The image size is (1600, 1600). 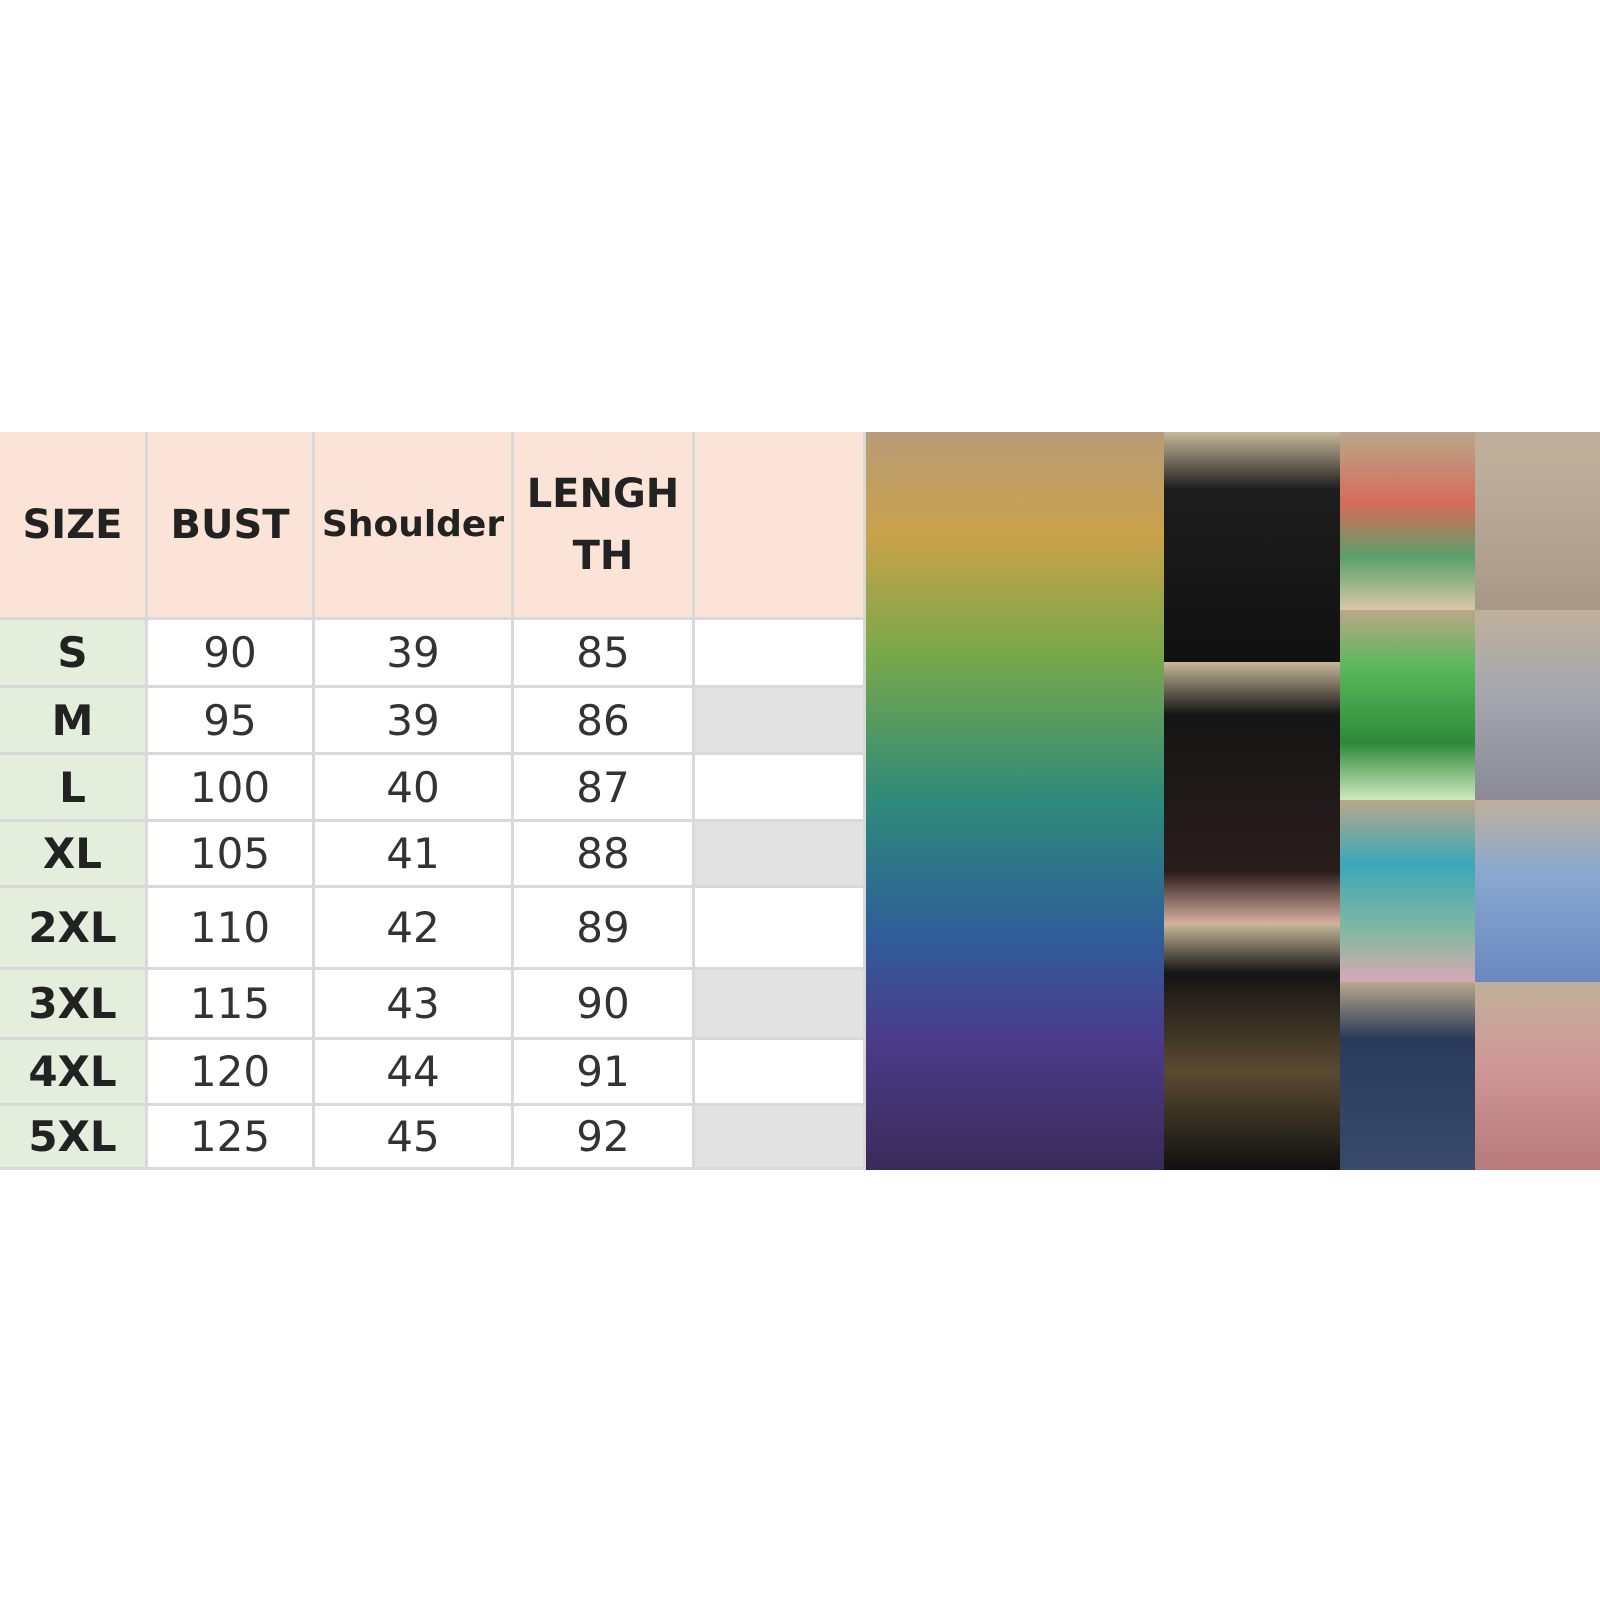 What do you see at coordinates (604, 788) in the screenshot?
I see `value-cell: 87` at bounding box center [604, 788].